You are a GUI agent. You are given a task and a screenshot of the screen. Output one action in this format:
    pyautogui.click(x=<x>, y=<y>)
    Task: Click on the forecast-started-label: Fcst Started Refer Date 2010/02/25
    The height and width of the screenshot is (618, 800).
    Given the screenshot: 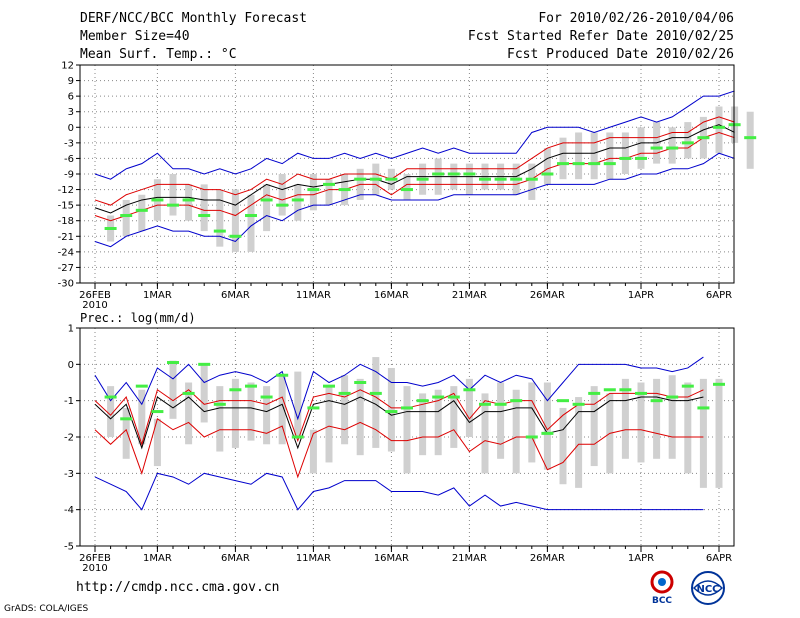 What is the action you would take?
    pyautogui.click(x=600, y=36)
    